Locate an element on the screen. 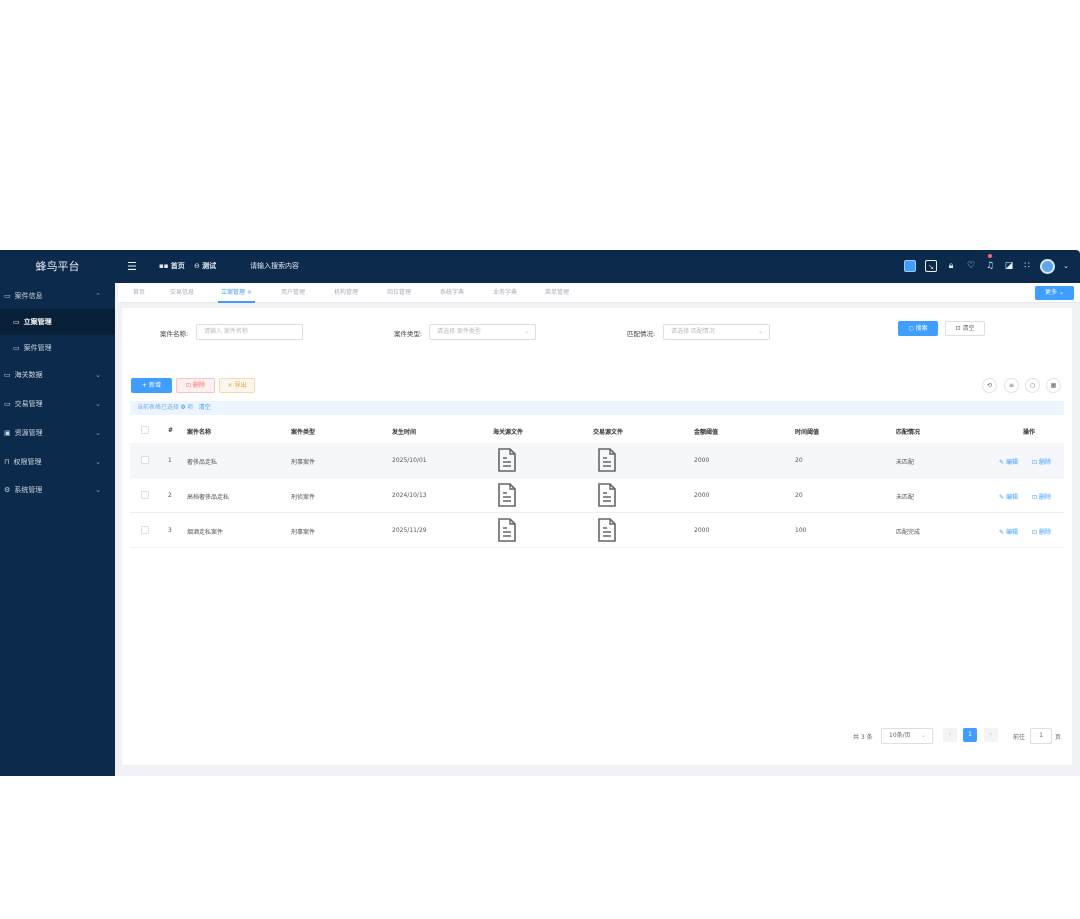  tab-post: 岗位管理 is located at coordinates (399, 292).